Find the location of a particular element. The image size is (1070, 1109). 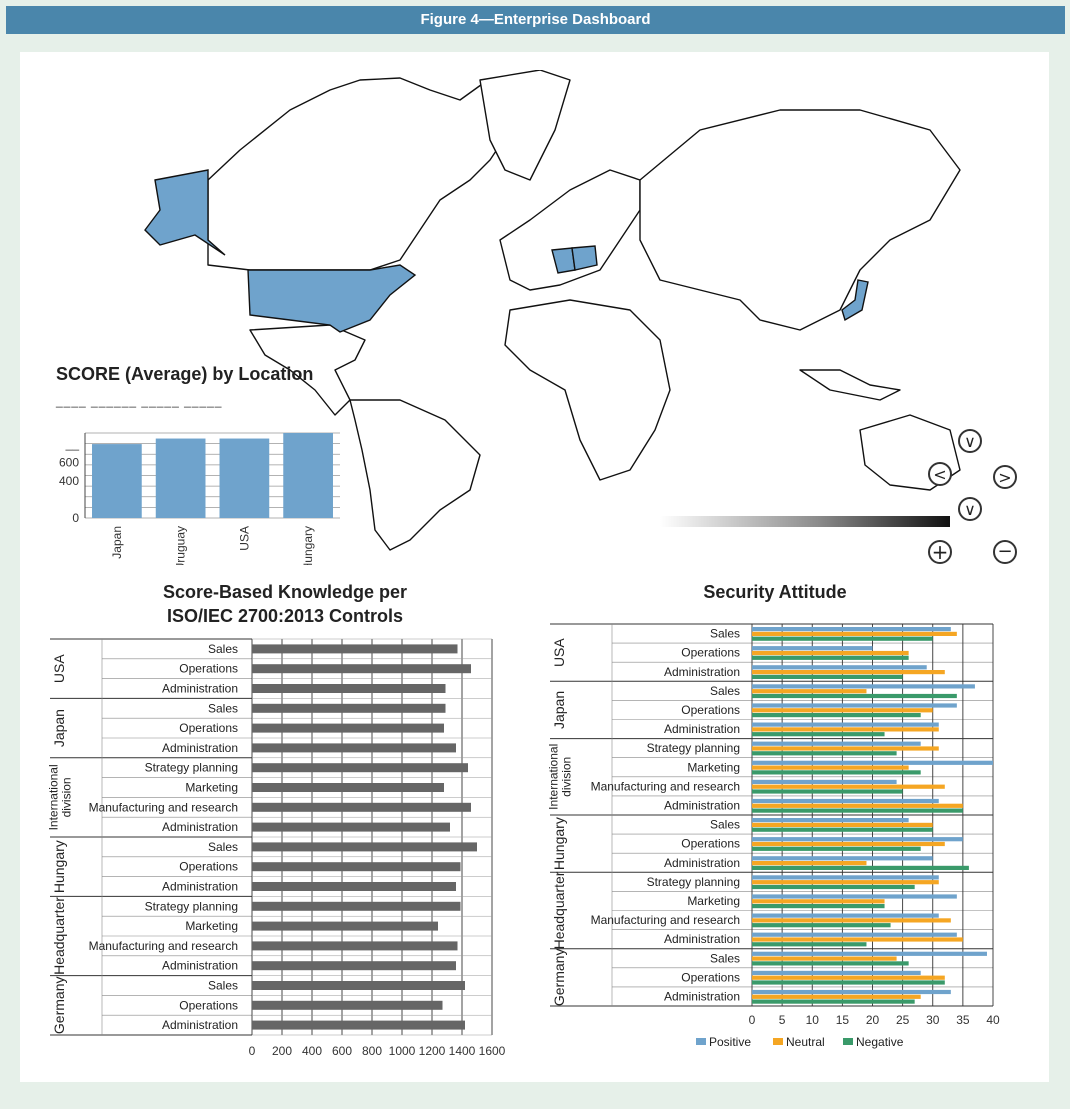

security-chart-title: Security Attitude is located at coordinates (775, 592).